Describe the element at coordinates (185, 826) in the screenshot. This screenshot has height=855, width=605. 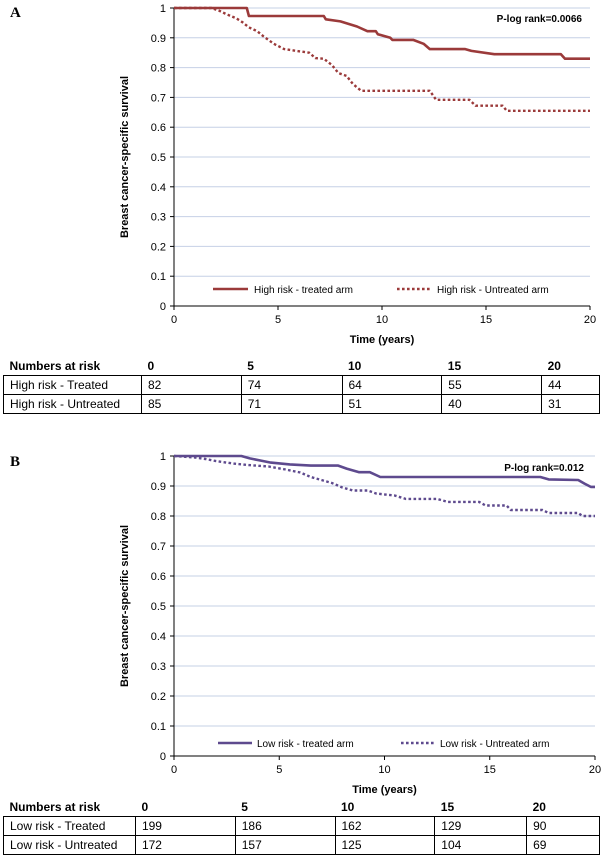
I see `risk-cell: 199` at that location.